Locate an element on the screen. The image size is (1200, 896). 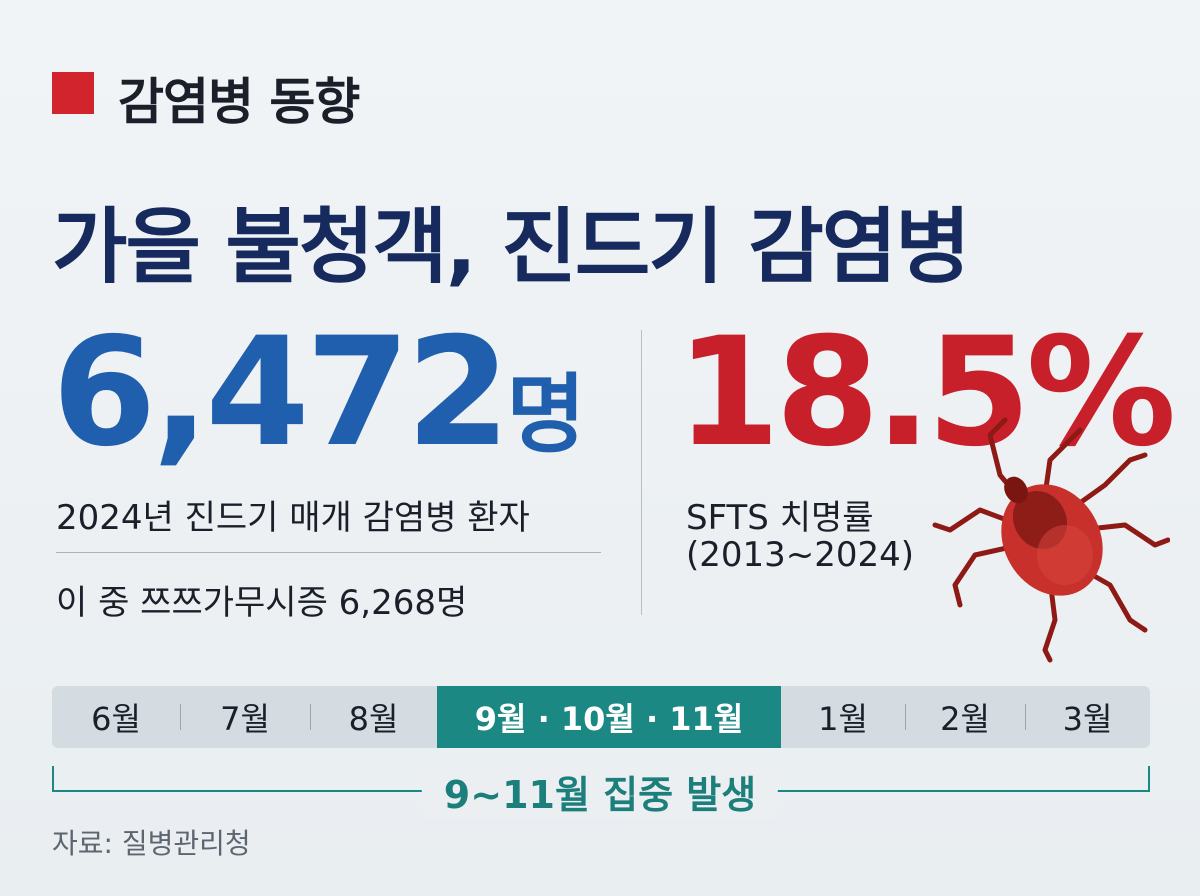
rule is located at coordinates (328, 552).